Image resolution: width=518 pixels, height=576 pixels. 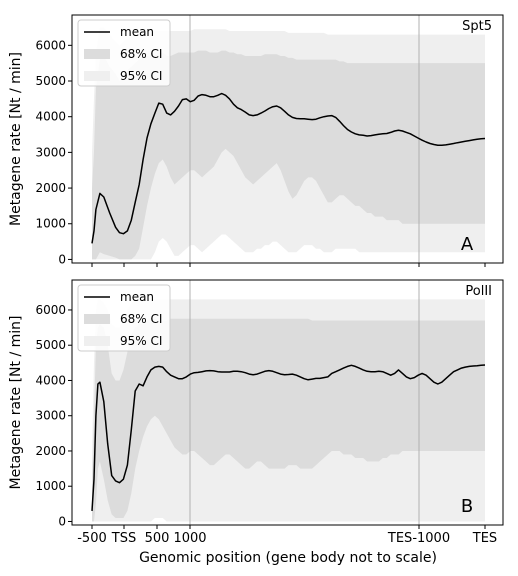 I want to click on x-tick-label: -500, so click(x=92, y=538).